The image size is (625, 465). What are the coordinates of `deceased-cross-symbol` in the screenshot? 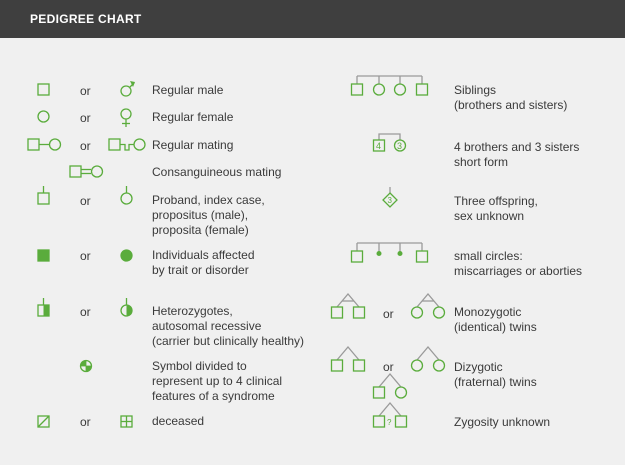 It's located at (126, 421).